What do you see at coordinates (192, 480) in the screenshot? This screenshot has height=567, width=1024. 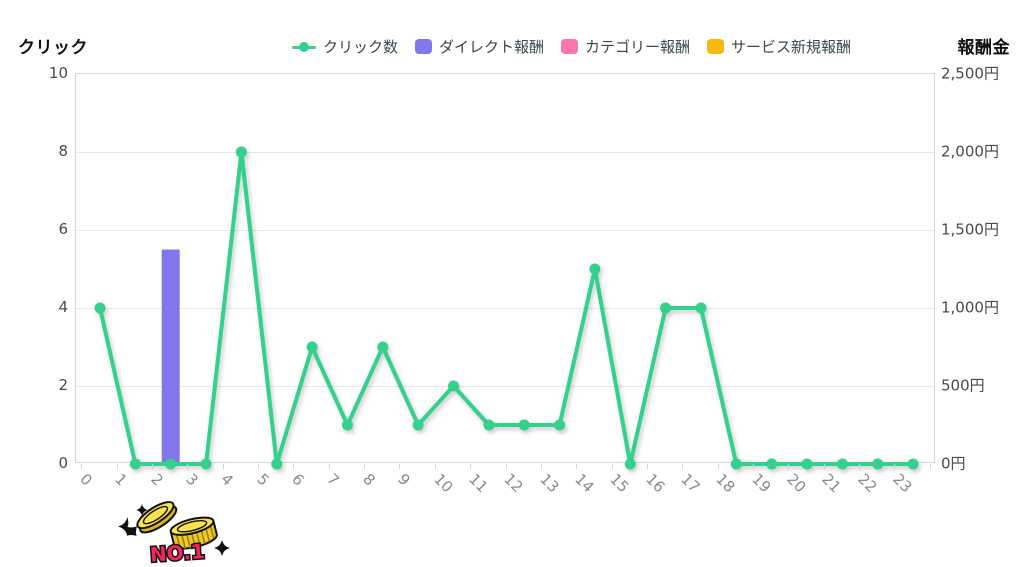 I see `x-axis-tick-label: 3` at bounding box center [192, 480].